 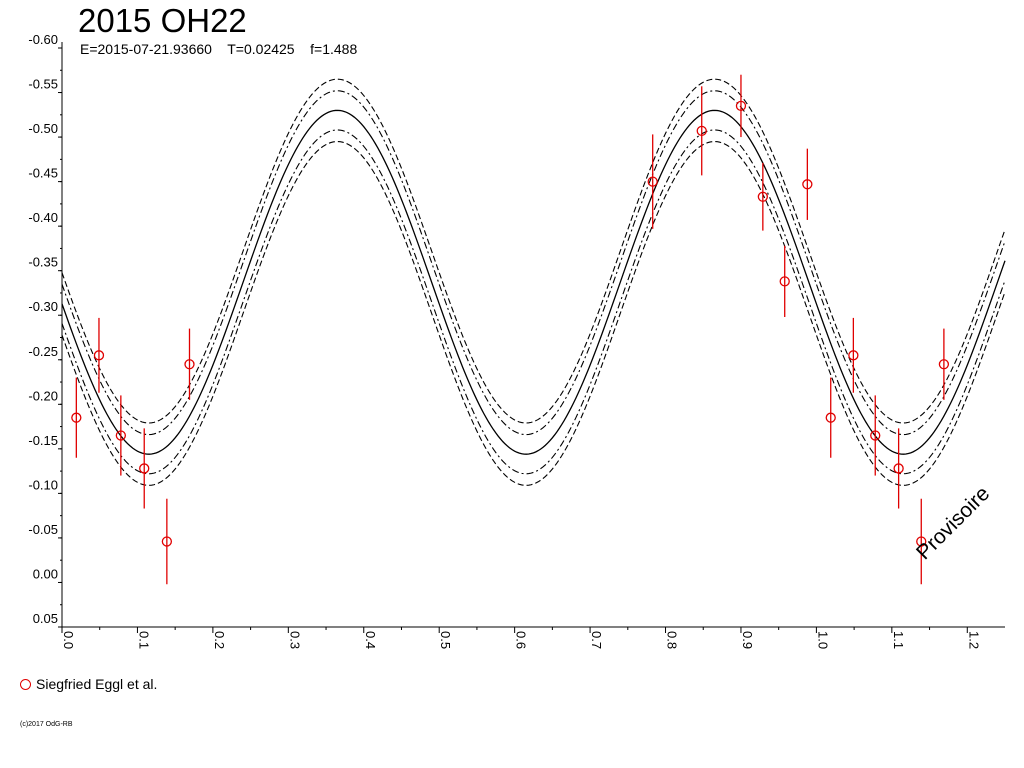 I want to click on ephemeris-subtitle: E=2015-07-21.93660 T=0.02425 f=1.488, so click(x=219, y=49).